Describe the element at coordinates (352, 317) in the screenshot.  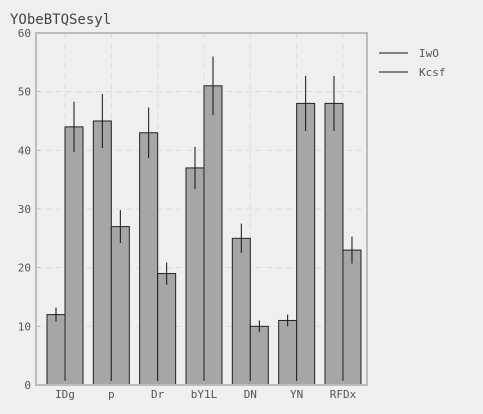
I see `bar-Kcsf-RFDx` at that location.